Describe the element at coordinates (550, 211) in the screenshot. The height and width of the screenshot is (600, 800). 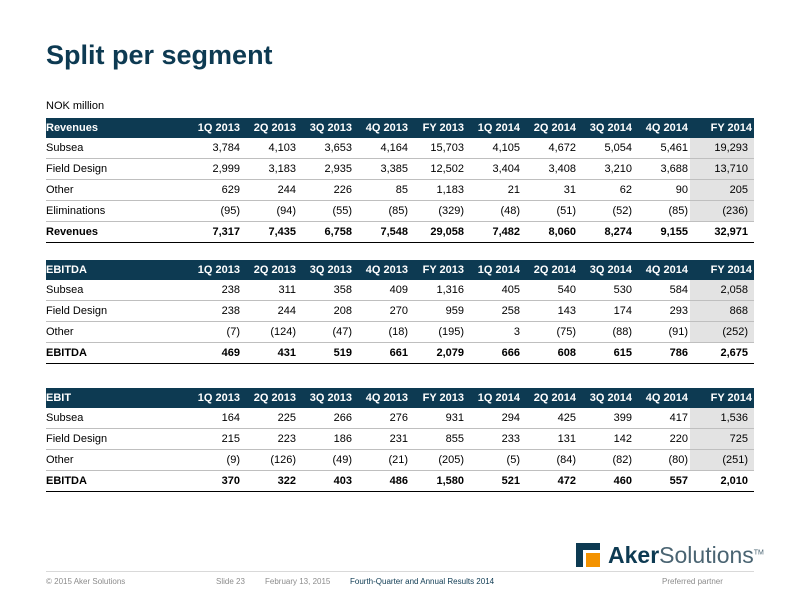
I see `value-cell: (51)` at that location.